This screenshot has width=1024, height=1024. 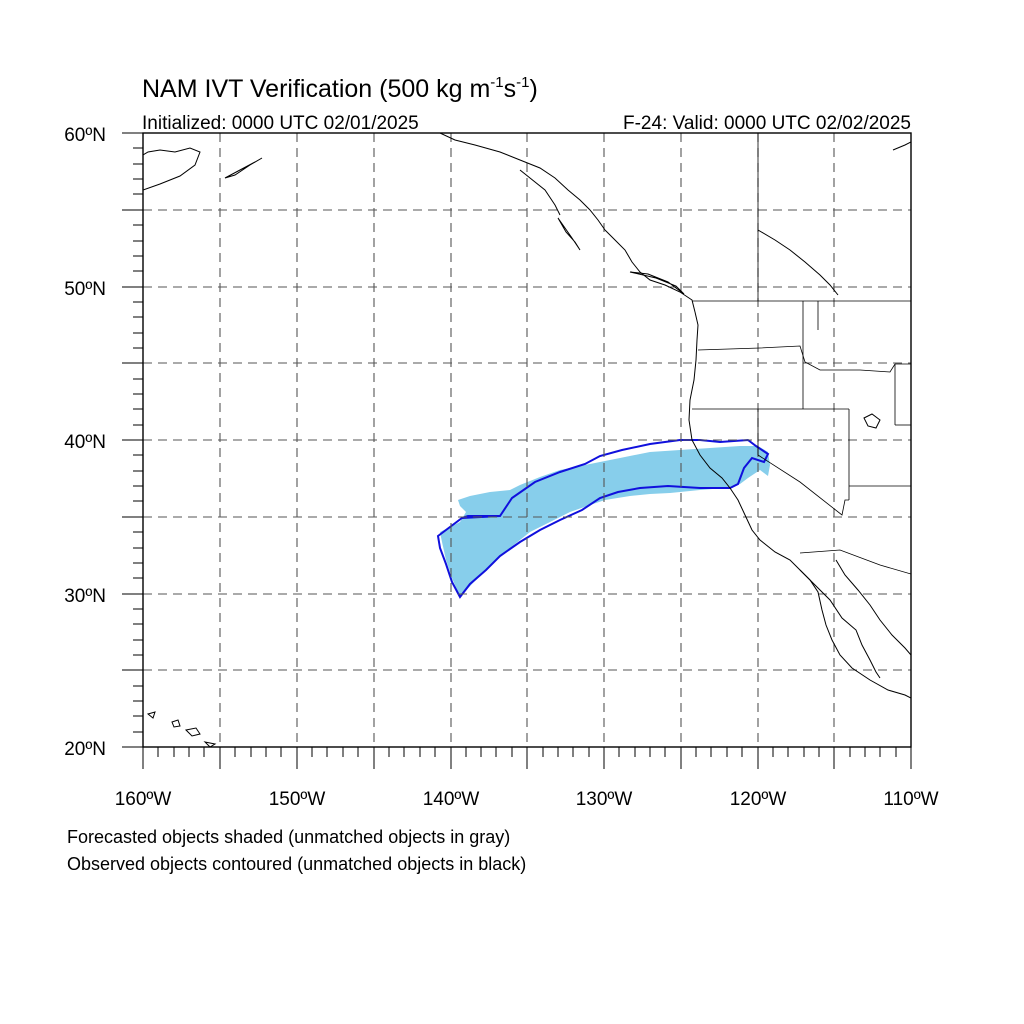 What do you see at coordinates (758, 799) in the screenshot?
I see `lon-label-120w: 120ºW` at bounding box center [758, 799].